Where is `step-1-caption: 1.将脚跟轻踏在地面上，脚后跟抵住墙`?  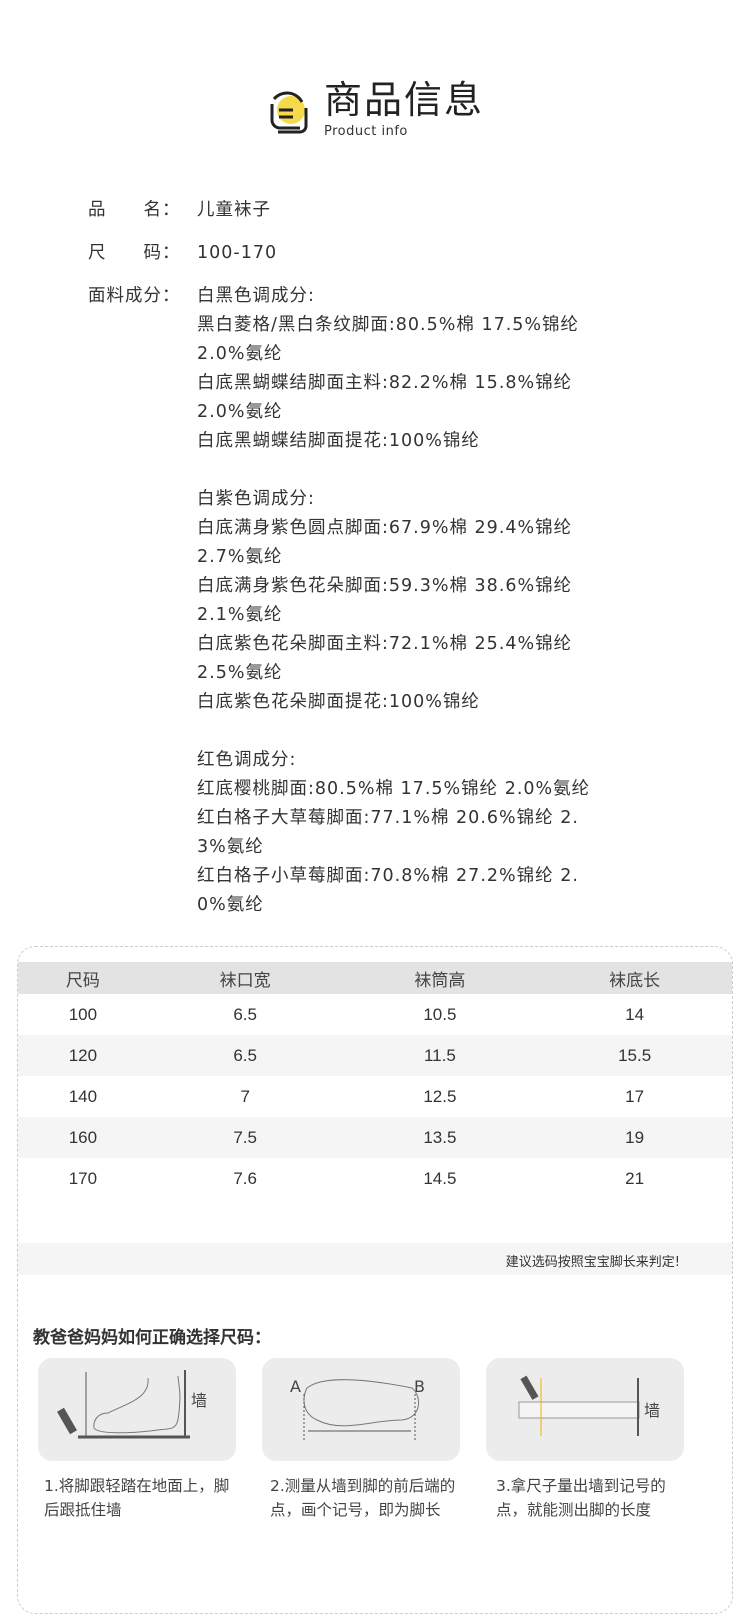
step-1-caption: 1.将脚跟轻踏在地面上，脚后跟抵住墙 is located at coordinates (137, 1498).